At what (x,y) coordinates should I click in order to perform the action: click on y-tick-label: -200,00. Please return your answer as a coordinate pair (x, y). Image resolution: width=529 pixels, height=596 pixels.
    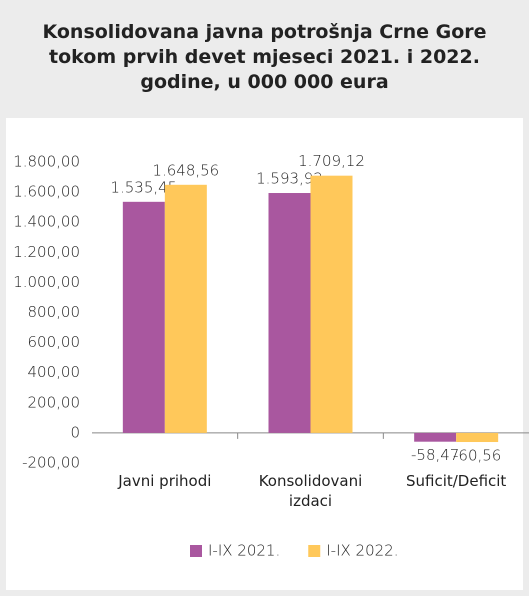
    Looking at the image, I should click on (51, 463).